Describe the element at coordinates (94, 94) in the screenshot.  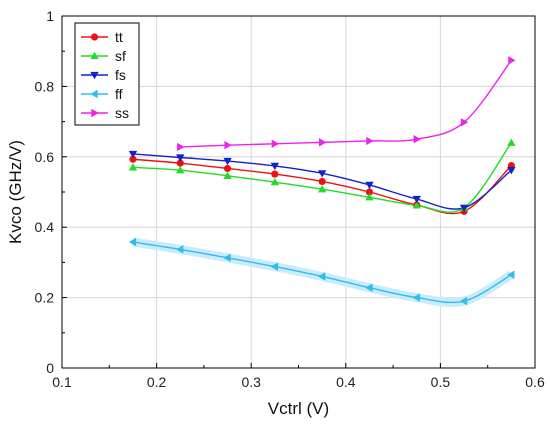
I see `legend-marker-ff` at that location.